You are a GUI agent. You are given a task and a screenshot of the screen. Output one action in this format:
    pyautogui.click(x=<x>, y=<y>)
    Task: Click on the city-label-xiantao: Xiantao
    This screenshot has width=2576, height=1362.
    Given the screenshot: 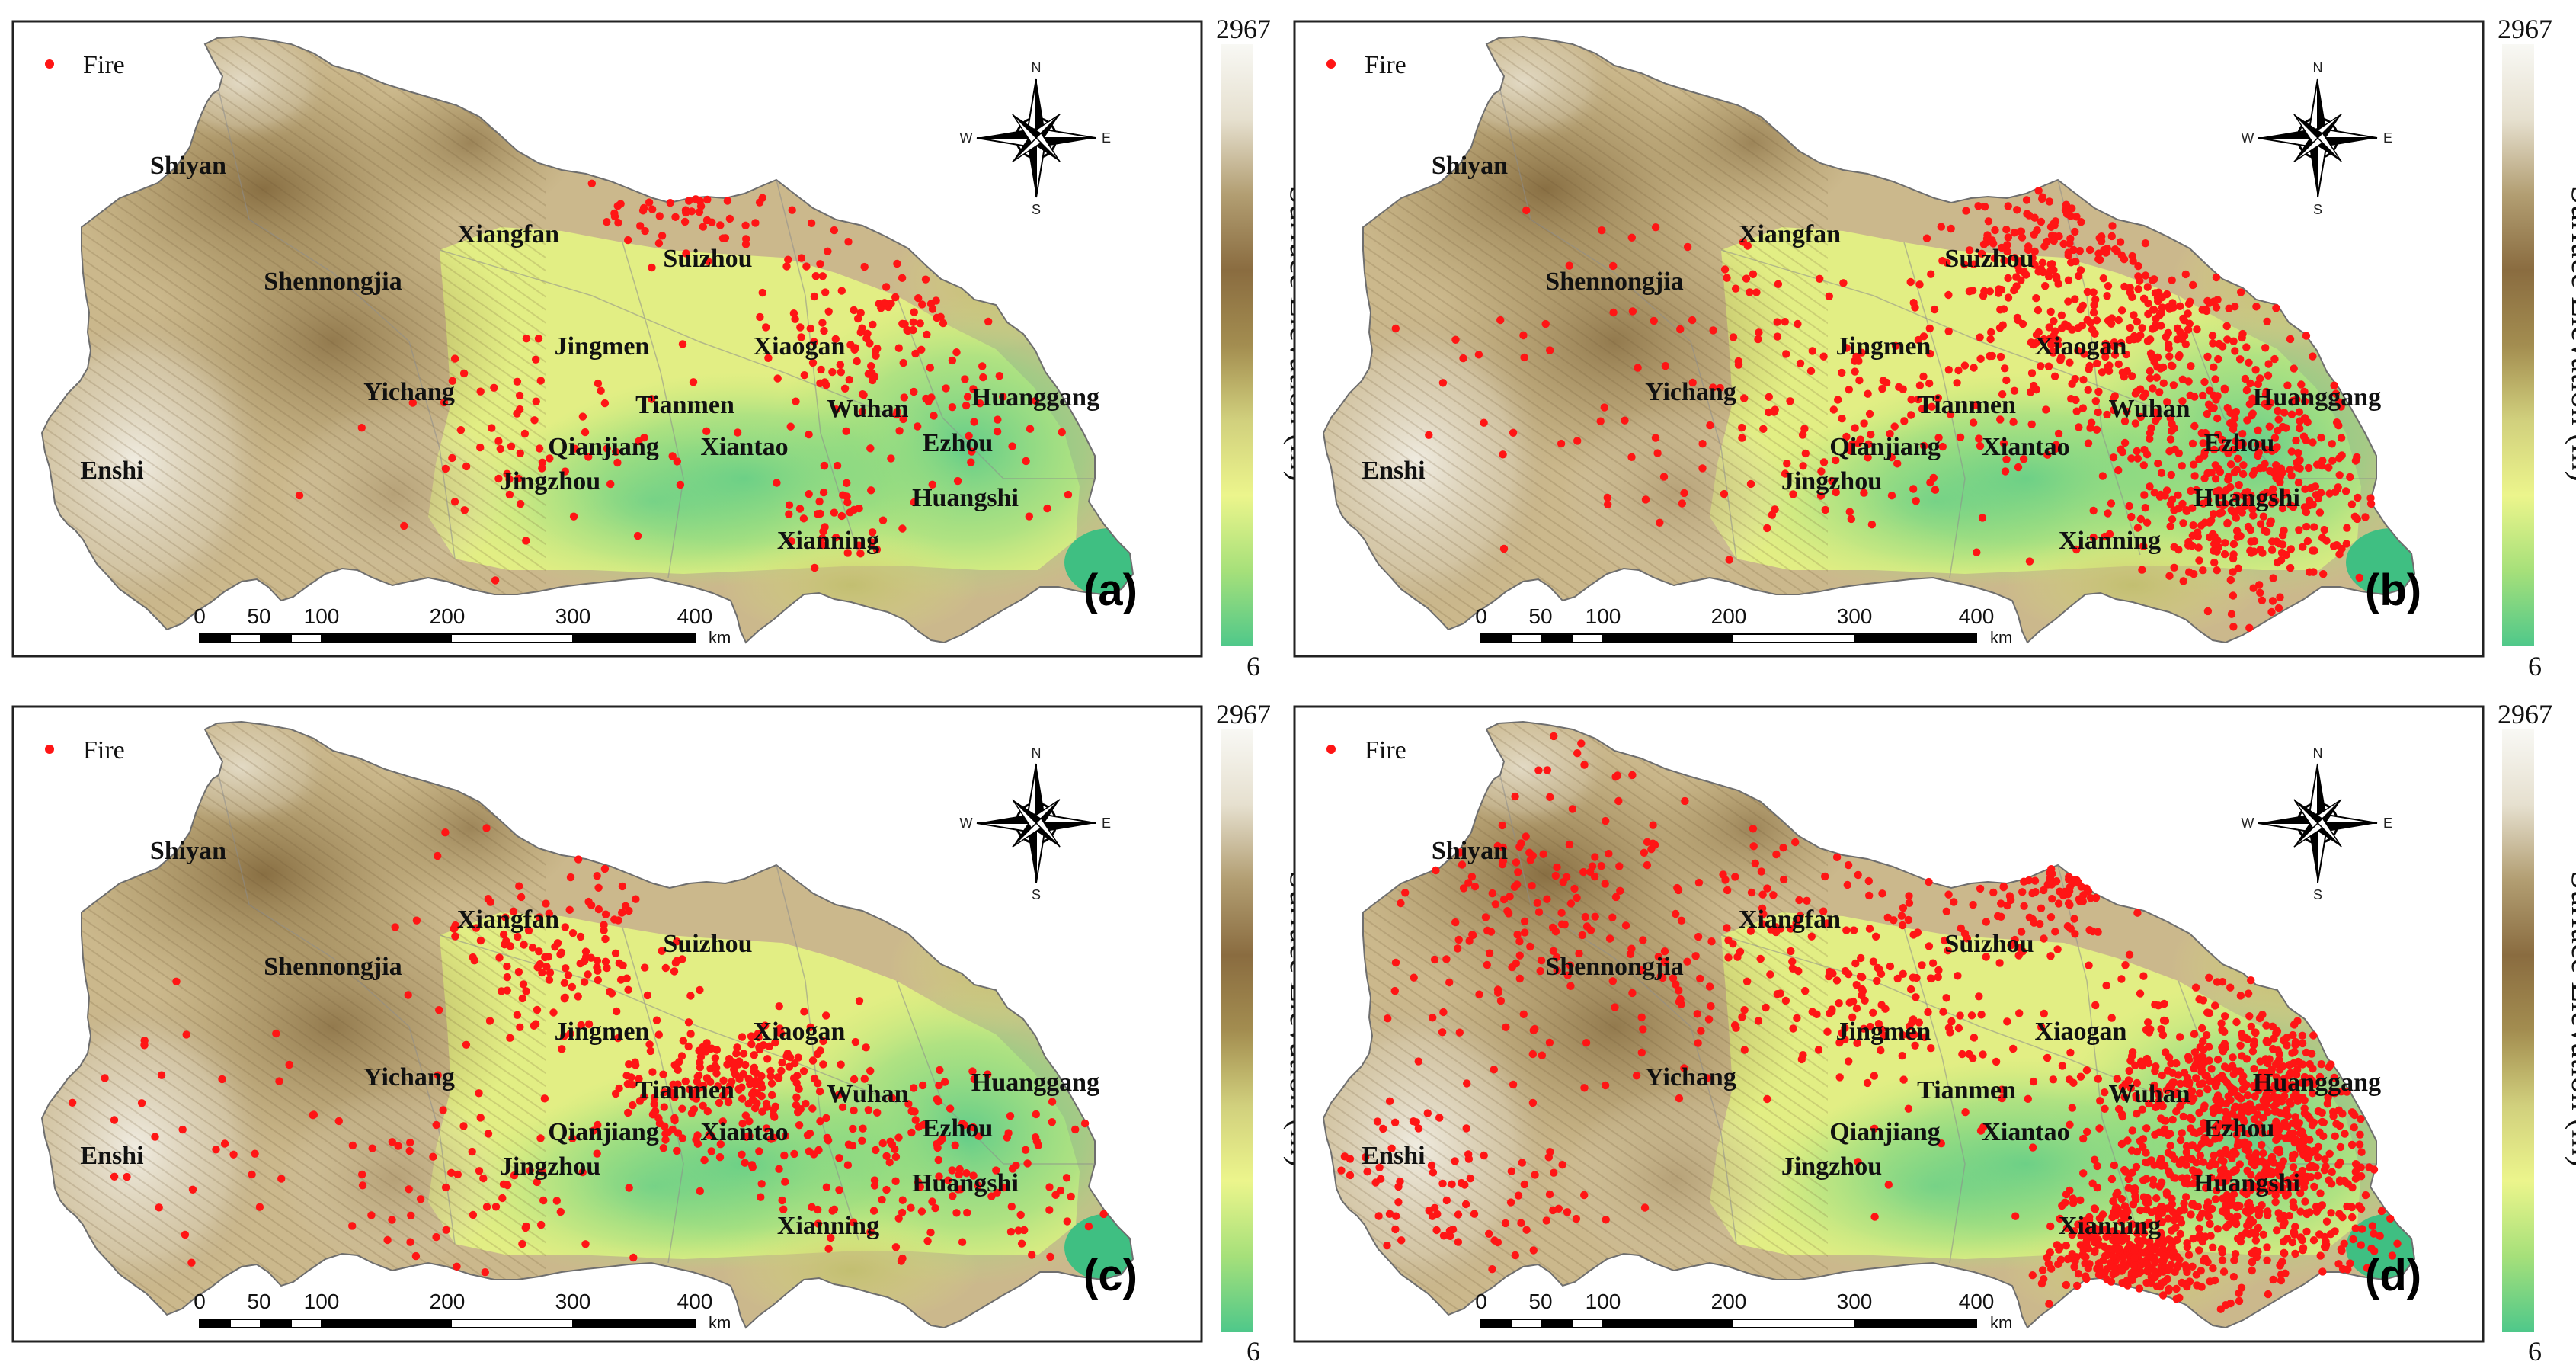 What is the action you would take?
    pyautogui.click(x=2025, y=1132)
    